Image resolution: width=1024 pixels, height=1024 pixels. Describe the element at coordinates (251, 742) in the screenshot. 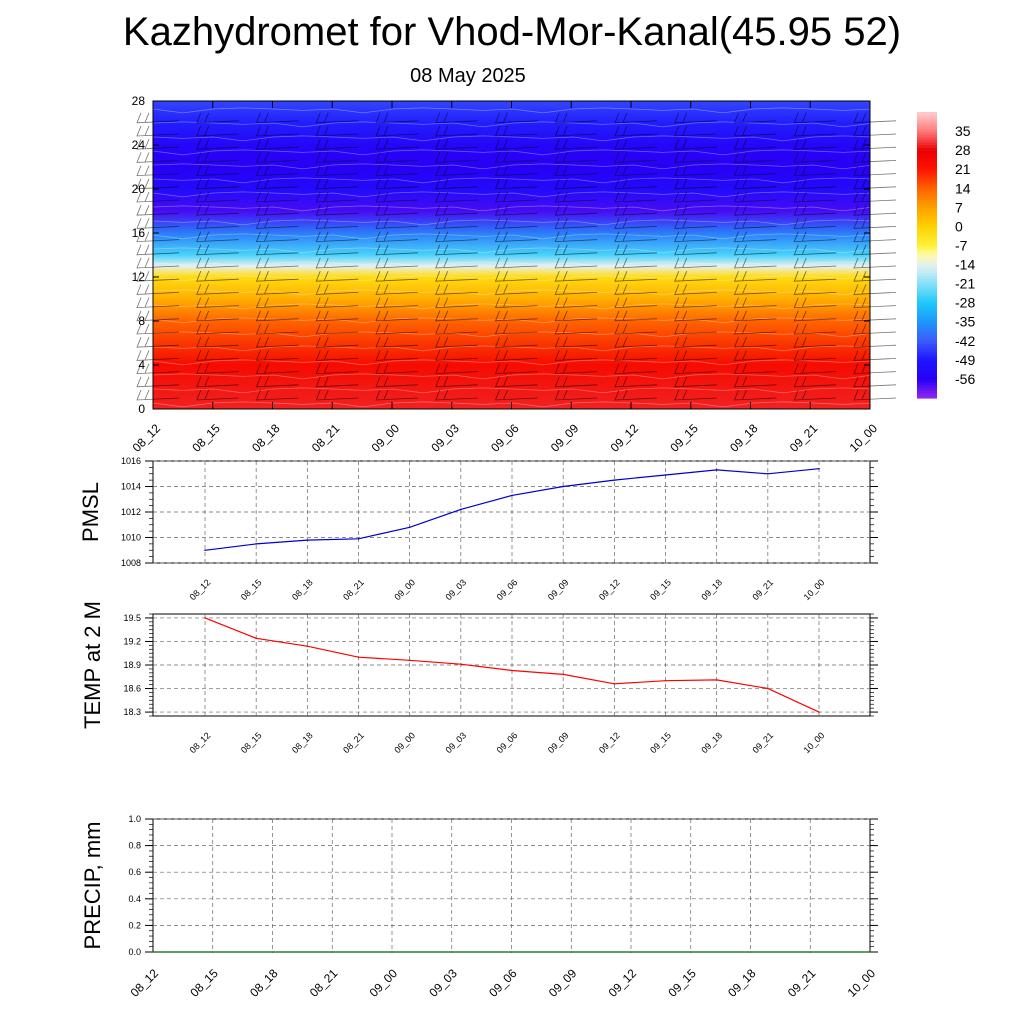

I see `x-tick-label: 08_15` at that location.